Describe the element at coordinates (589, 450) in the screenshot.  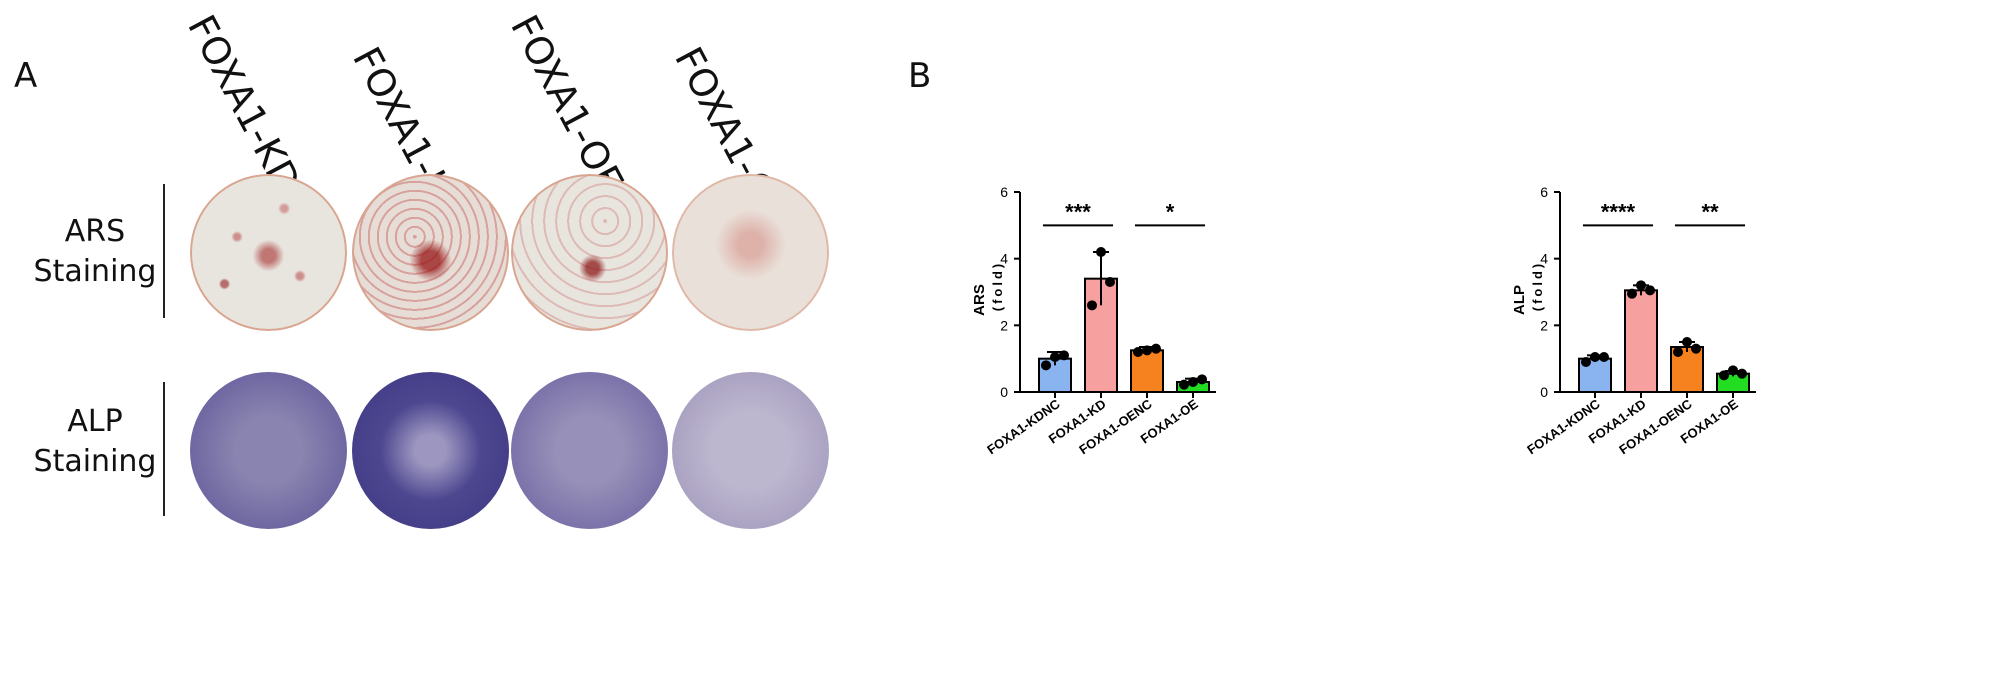
I see `alp-well-oenc` at that location.